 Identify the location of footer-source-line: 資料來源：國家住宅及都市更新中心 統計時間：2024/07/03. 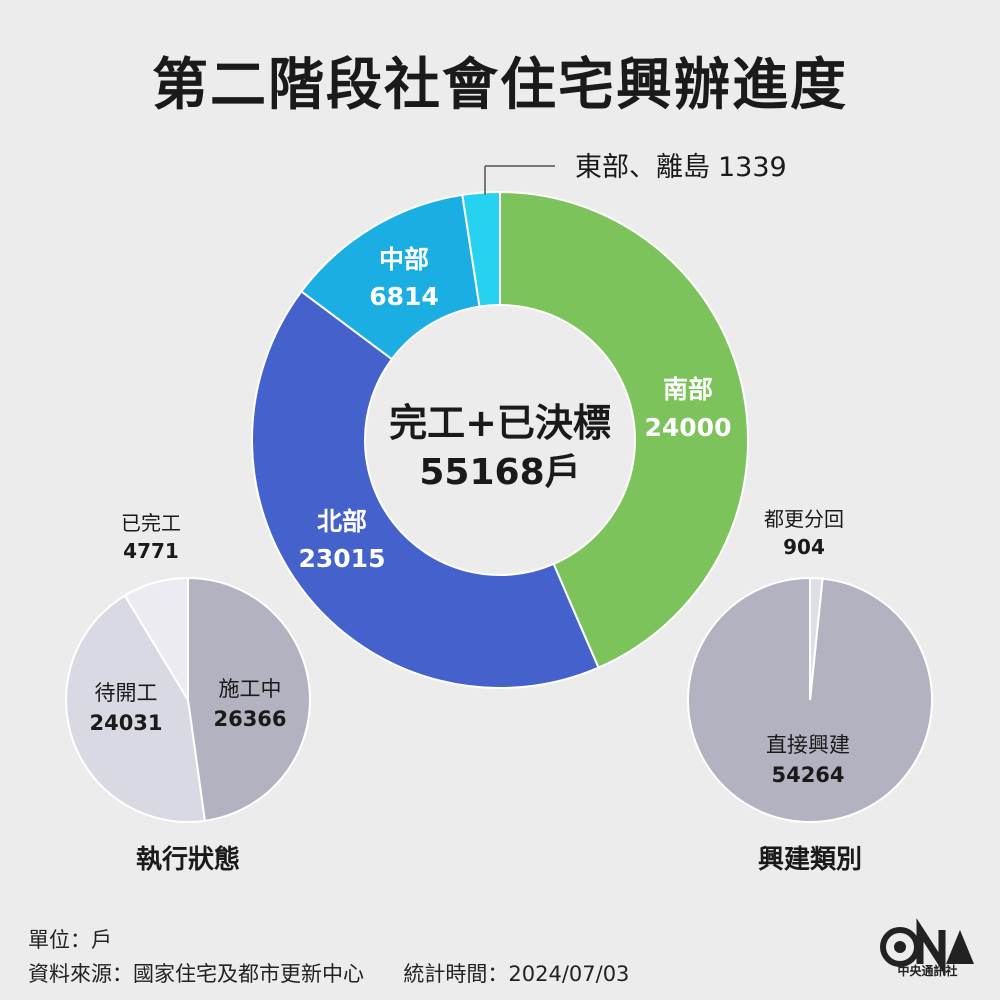
(328, 973).